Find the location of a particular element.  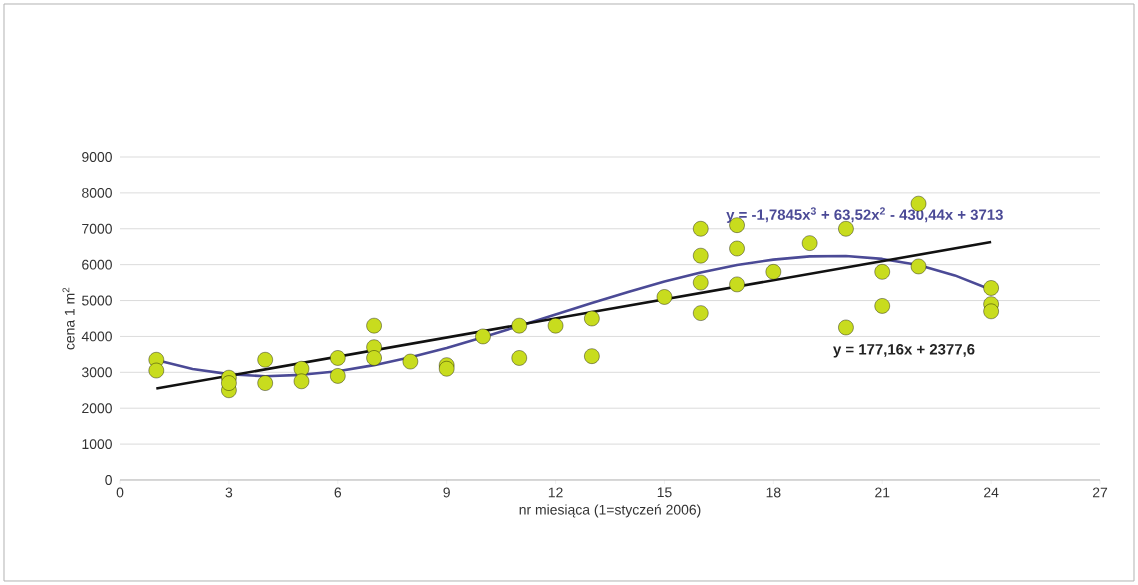

x-tick-label: 6 is located at coordinates (338, 492).